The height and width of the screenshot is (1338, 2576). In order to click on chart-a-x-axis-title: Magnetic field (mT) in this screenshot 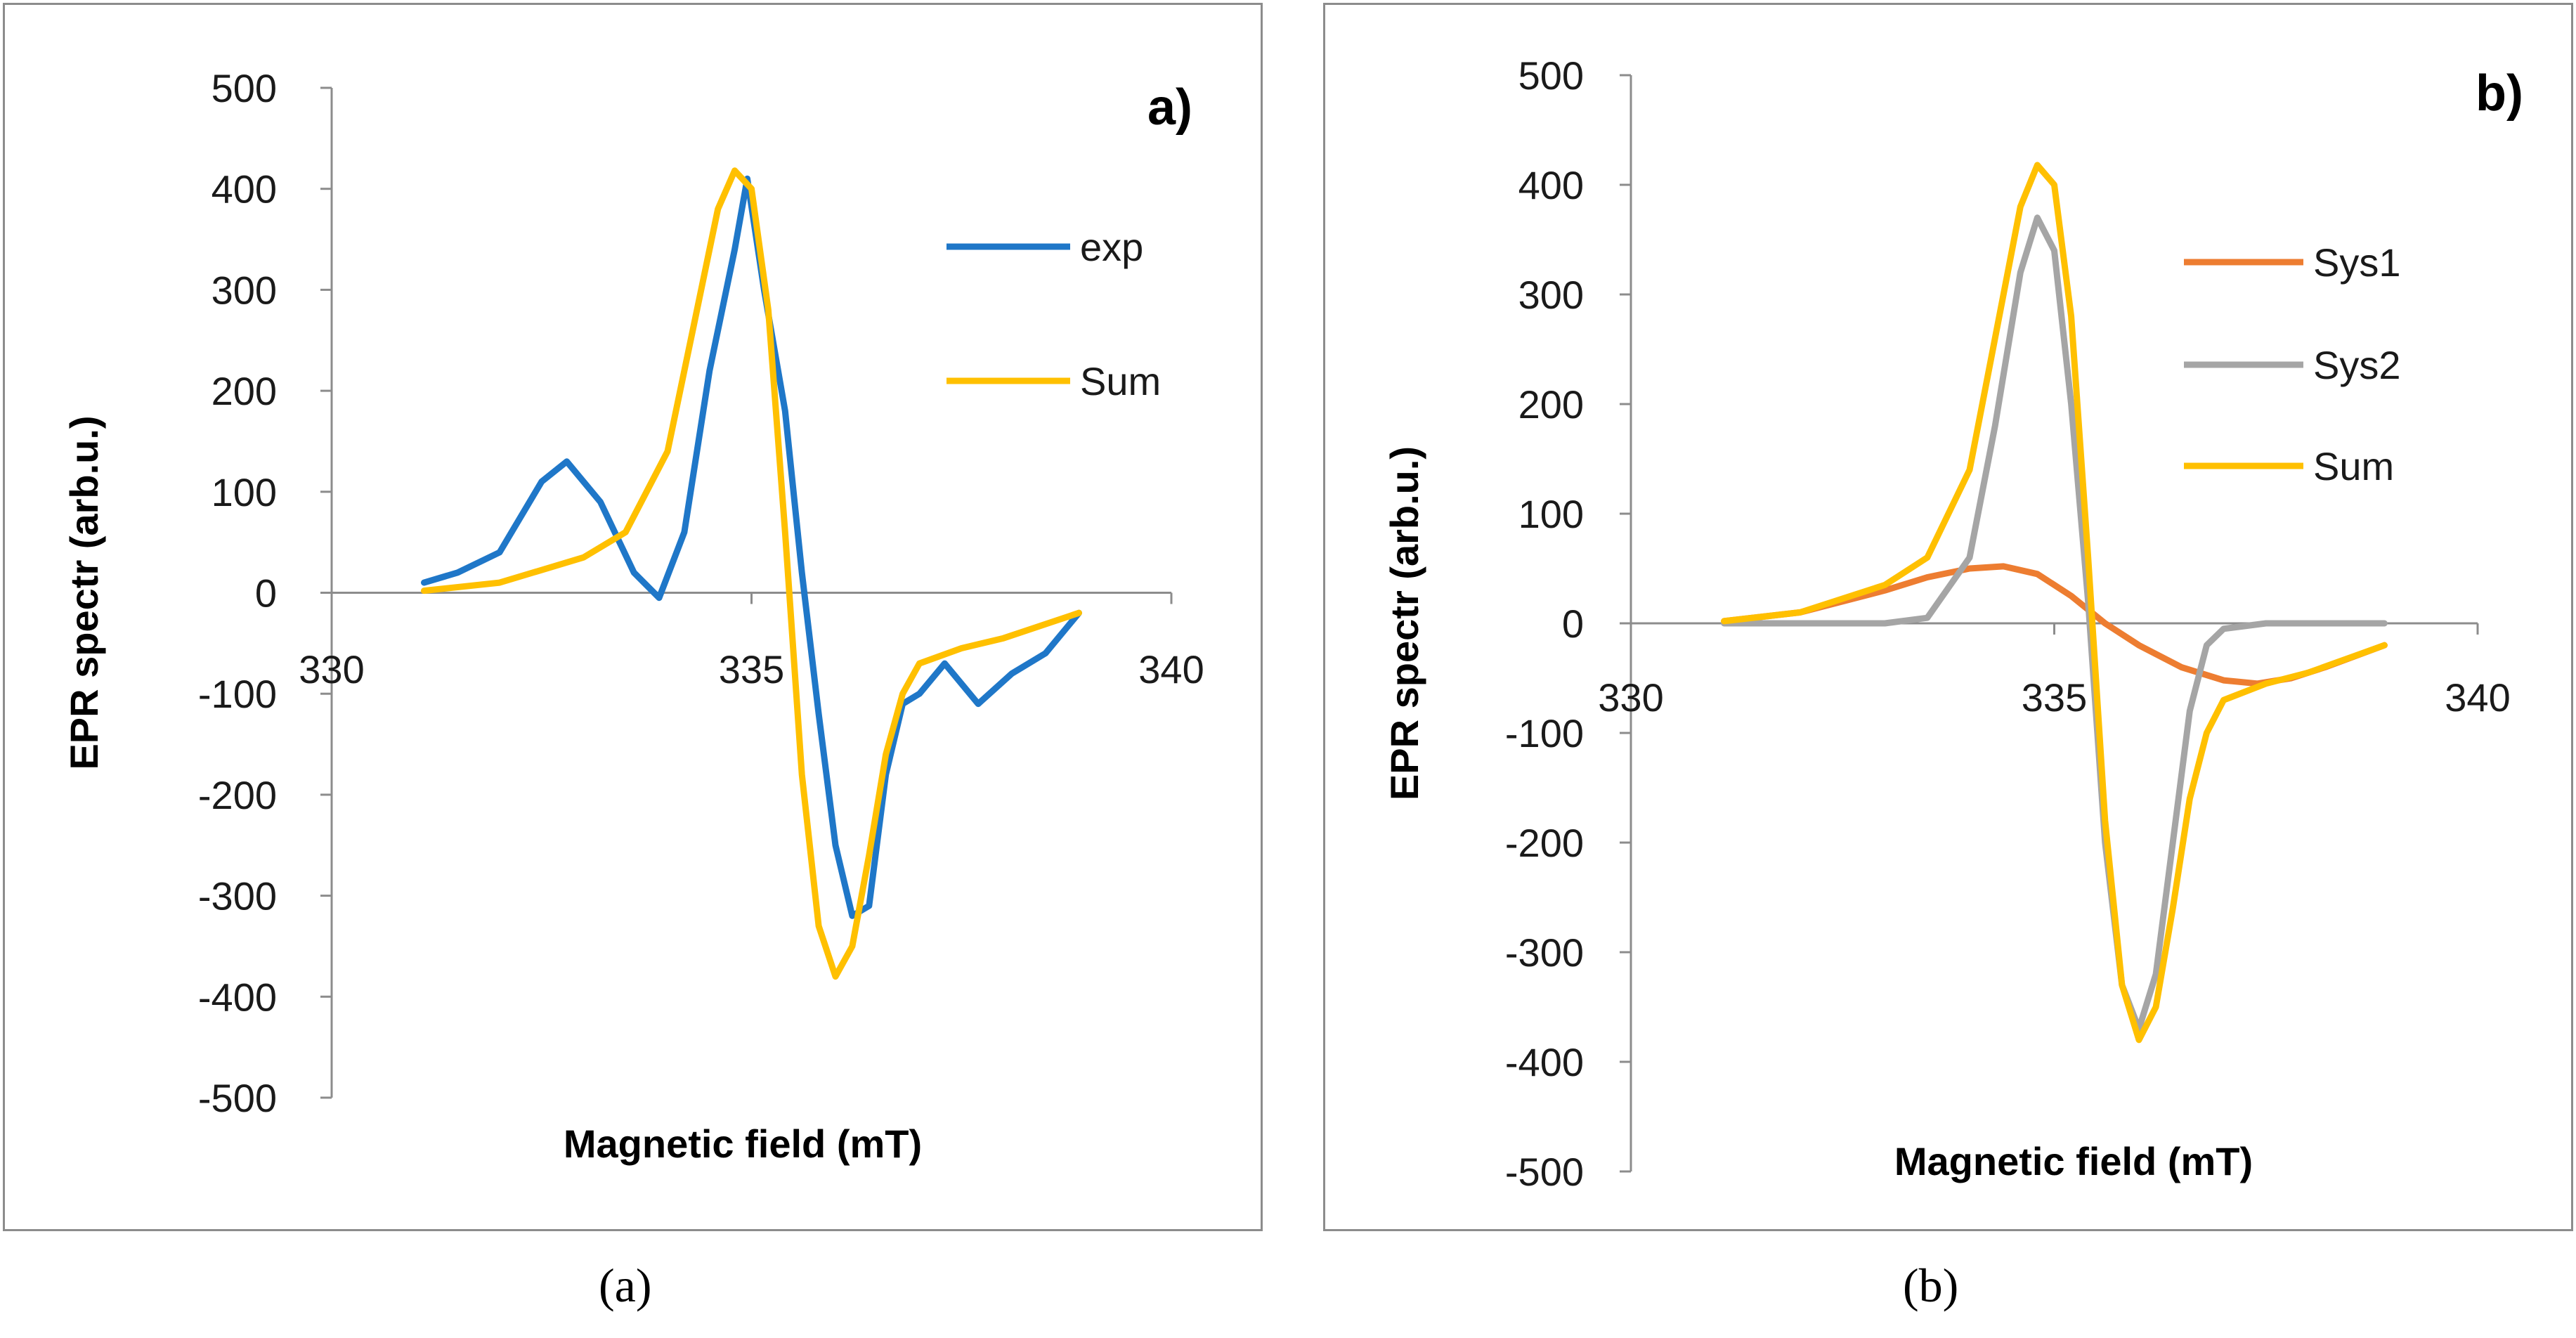, I will do `click(743, 1144)`.